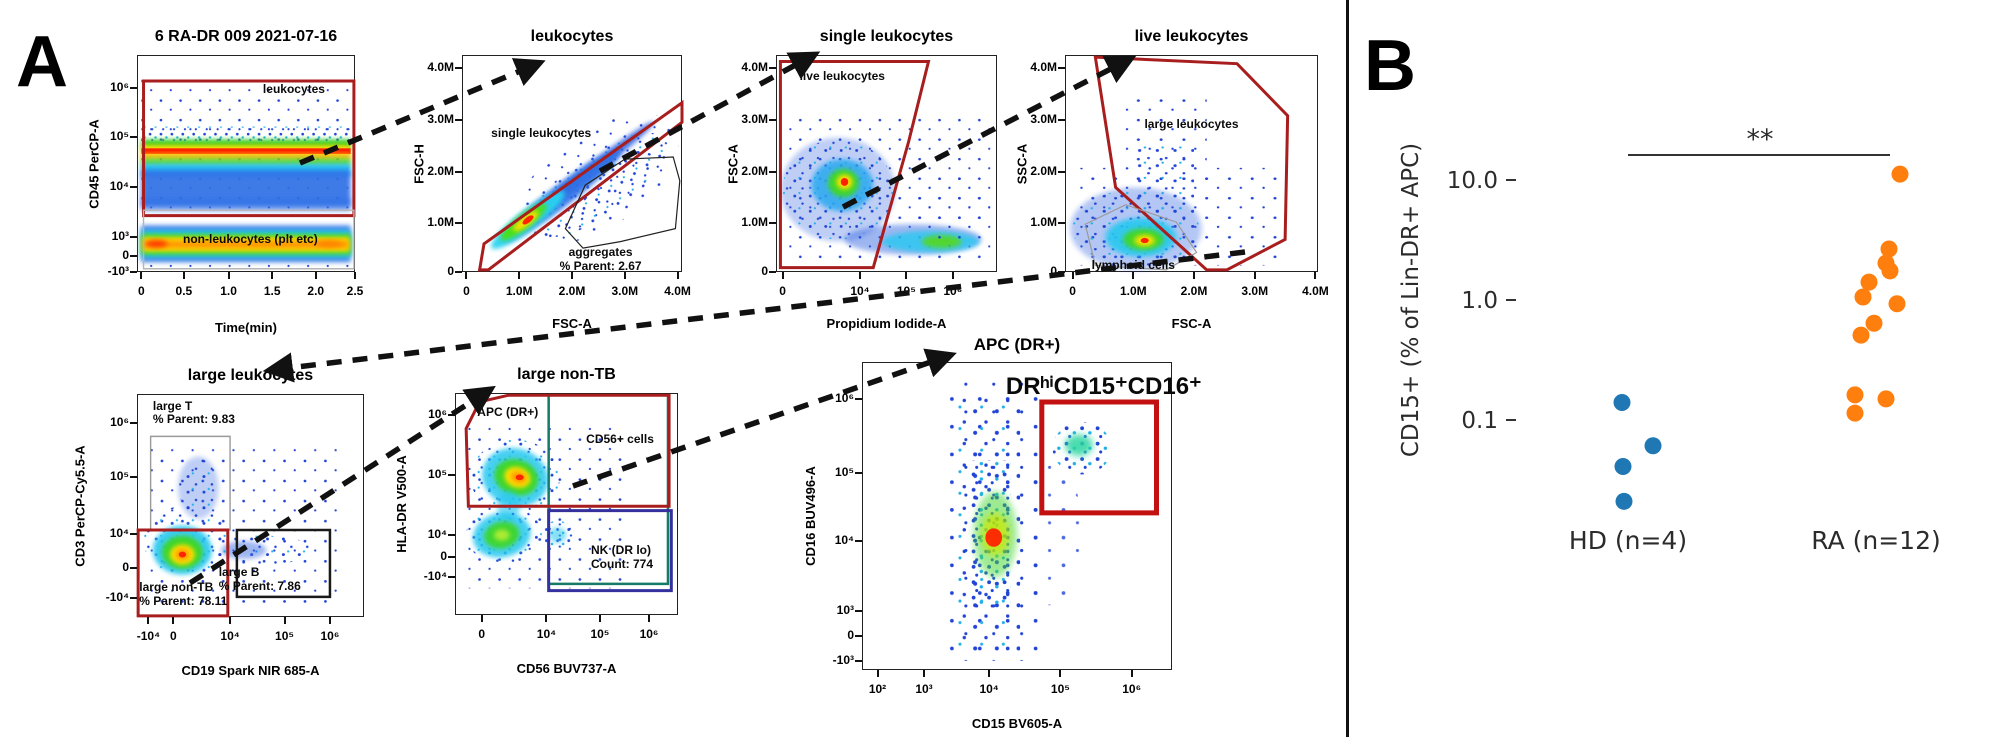 This screenshot has width=2000, height=737. What do you see at coordinates (293, 89) in the screenshot?
I see `gate-label: leukocytes` at bounding box center [293, 89].